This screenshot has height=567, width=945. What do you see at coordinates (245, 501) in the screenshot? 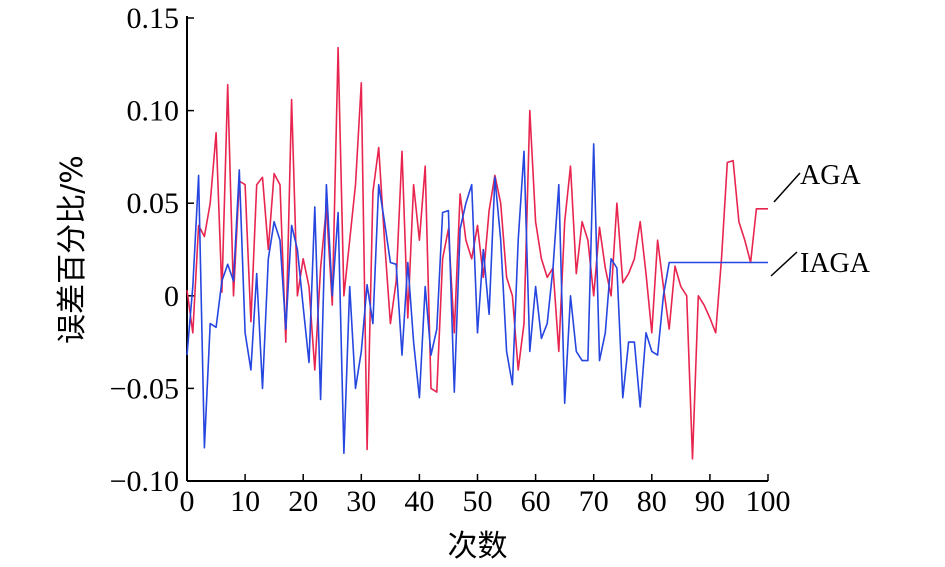
I see `x-tick-label: 10` at bounding box center [245, 501].